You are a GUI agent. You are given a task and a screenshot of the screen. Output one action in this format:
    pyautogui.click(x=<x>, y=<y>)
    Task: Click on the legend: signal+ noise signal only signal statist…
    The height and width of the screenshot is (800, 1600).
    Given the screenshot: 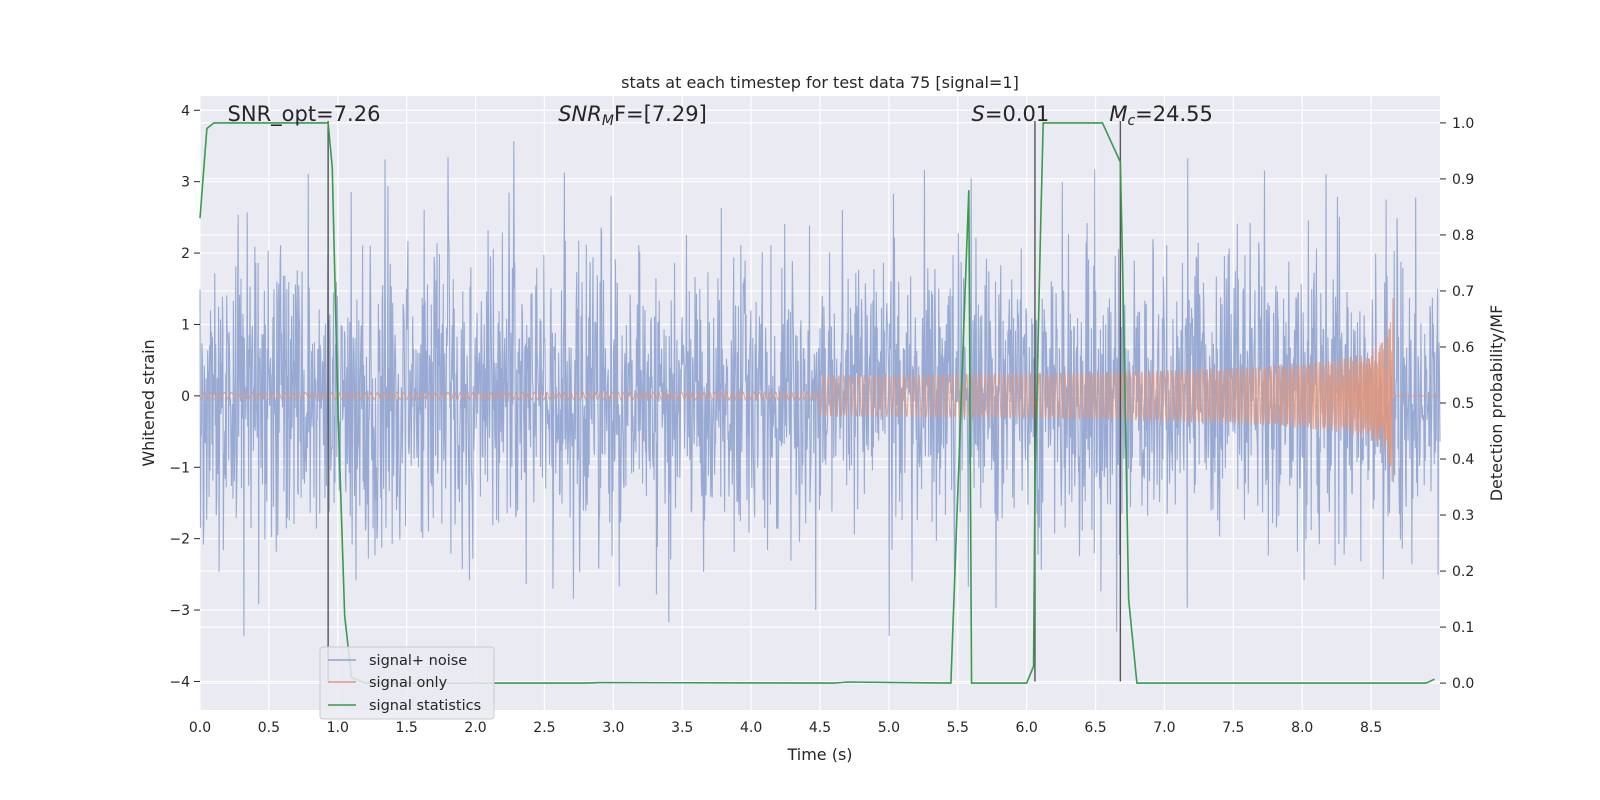 What is the action you would take?
    pyautogui.click(x=407, y=683)
    